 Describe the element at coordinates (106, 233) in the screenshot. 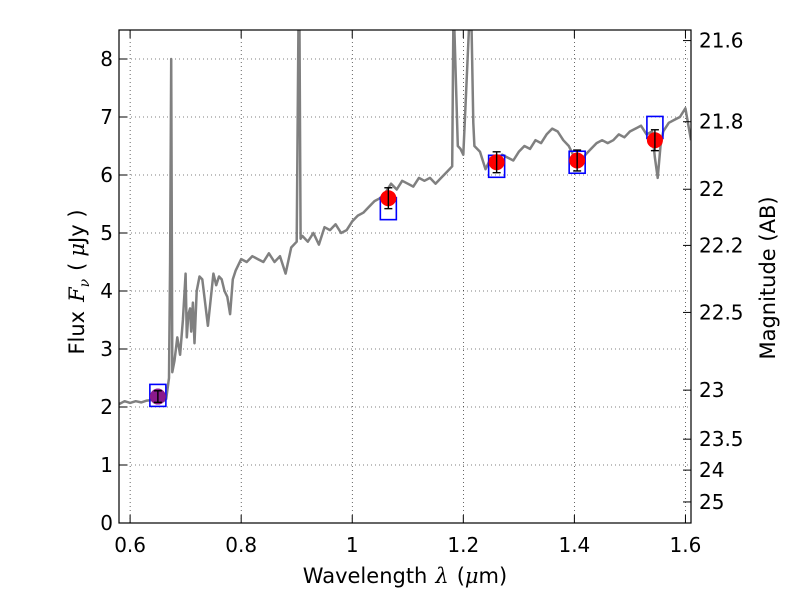

I see `y-tick-label: 5` at that location.